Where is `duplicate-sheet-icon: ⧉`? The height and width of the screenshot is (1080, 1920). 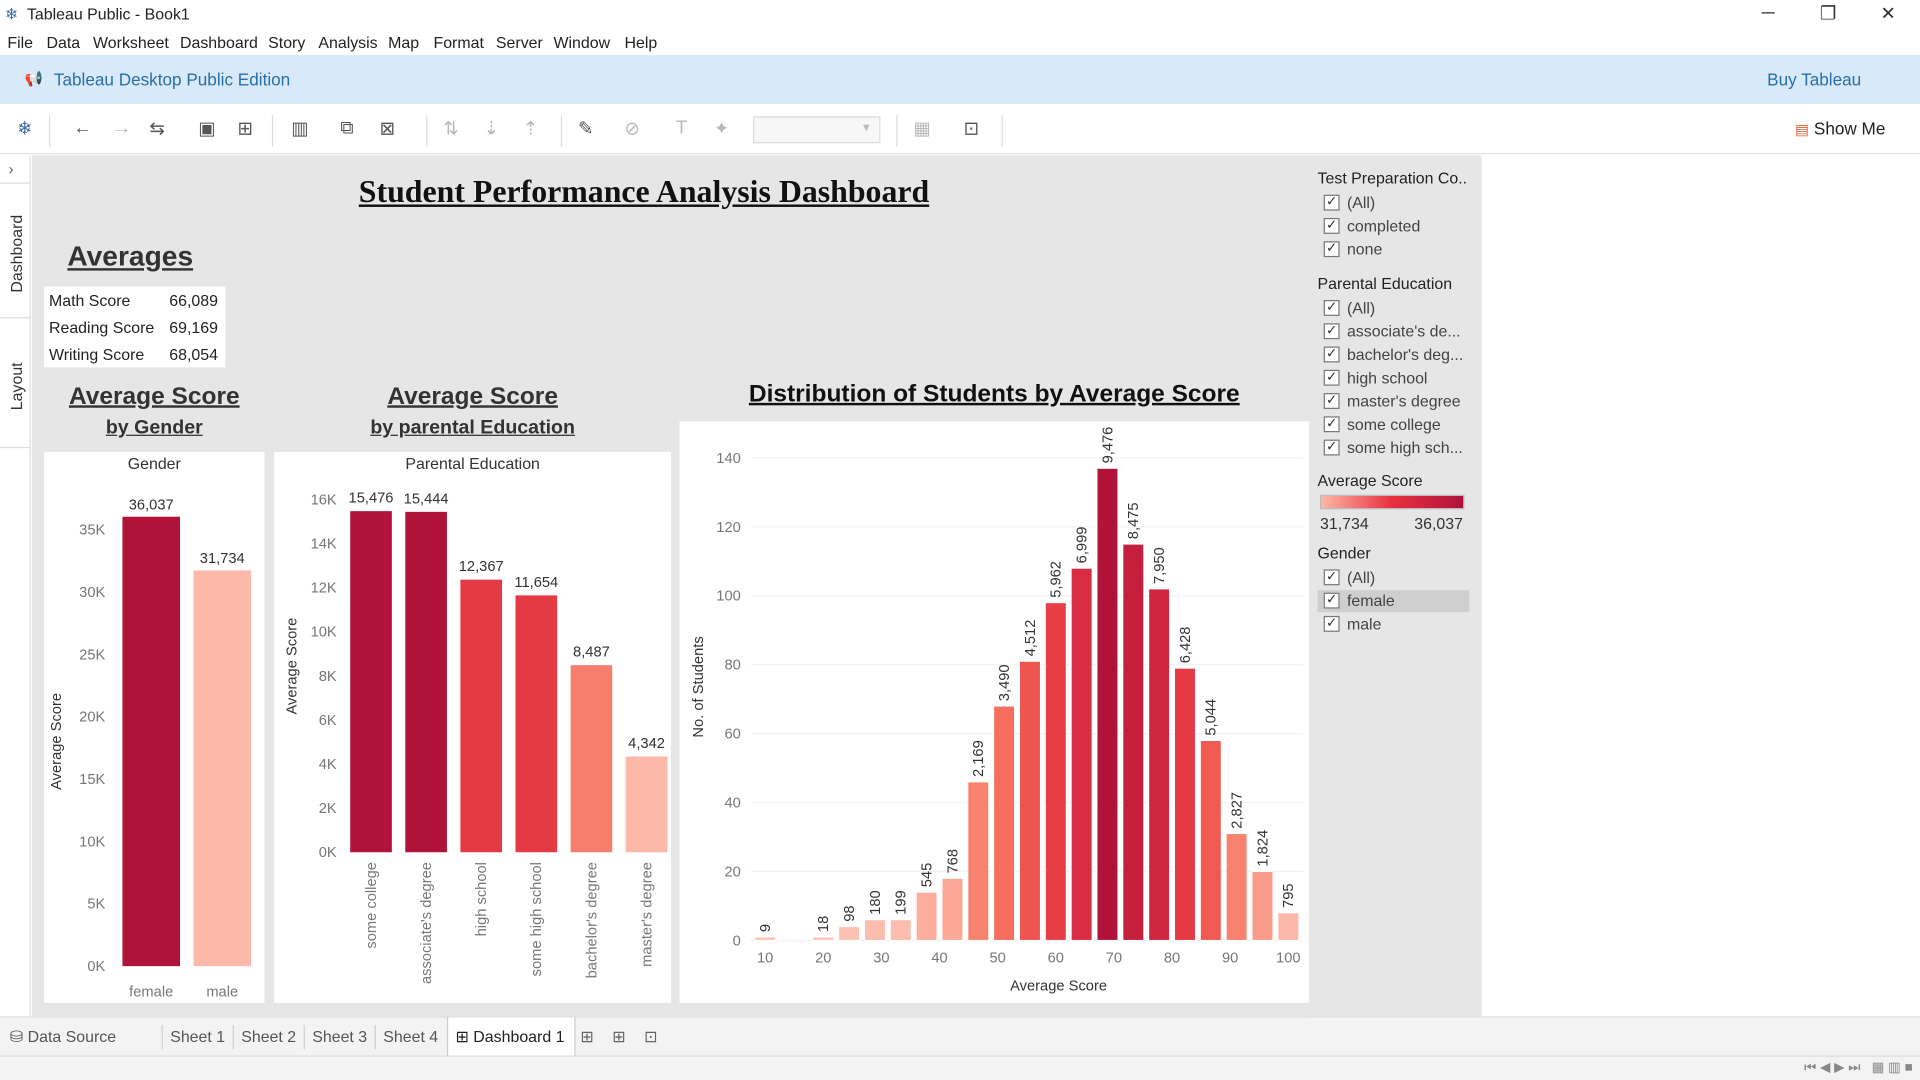 duplicate-sheet-icon: ⧉ is located at coordinates (347, 128).